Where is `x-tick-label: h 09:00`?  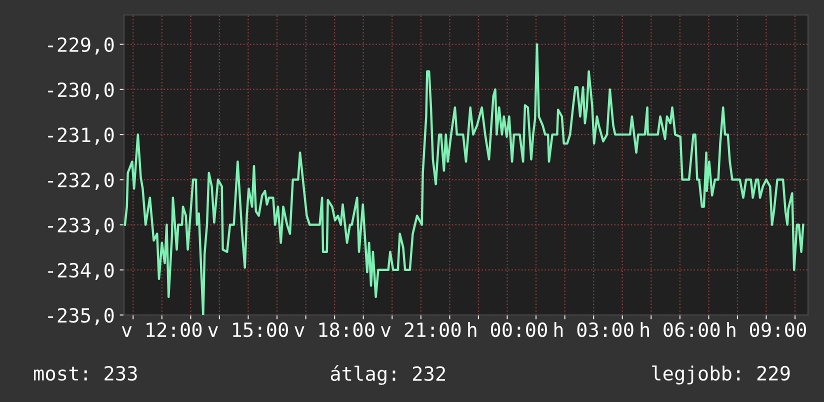
x-tick-label: h 09:00 is located at coordinates (766, 330).